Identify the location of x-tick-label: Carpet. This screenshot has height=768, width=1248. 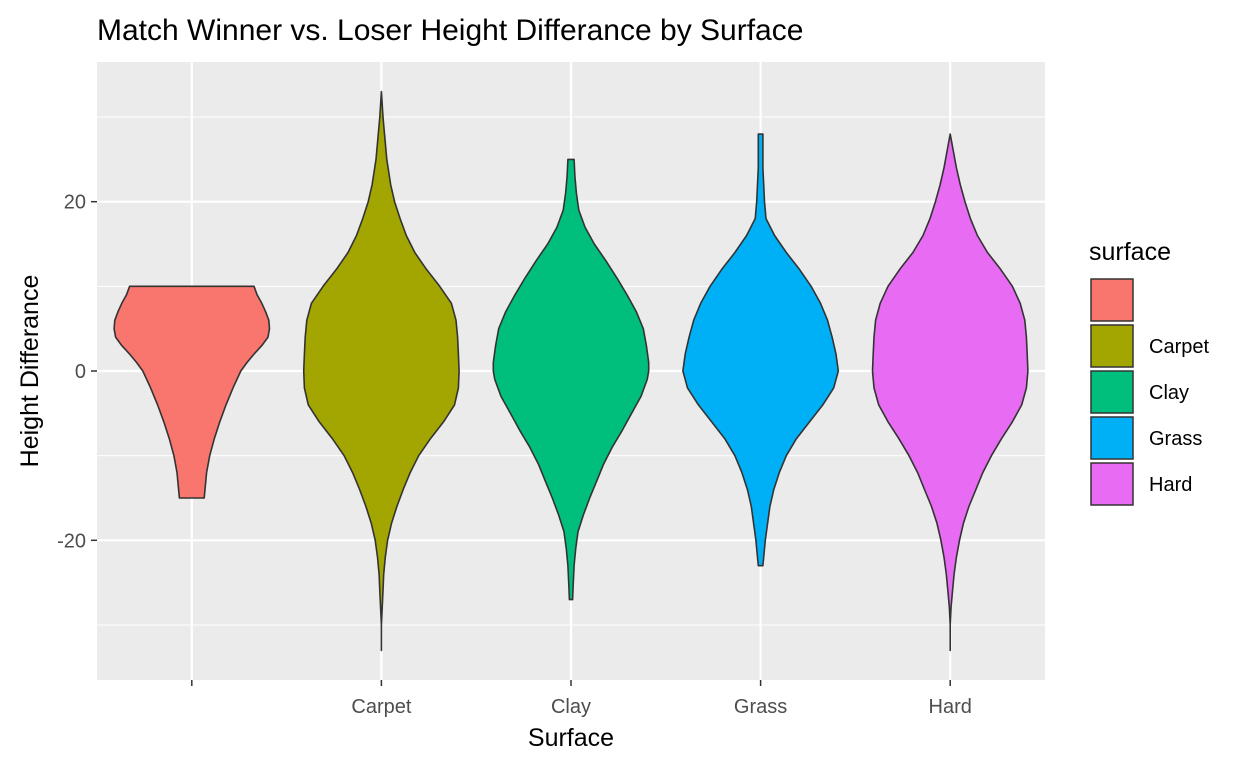
(381, 707).